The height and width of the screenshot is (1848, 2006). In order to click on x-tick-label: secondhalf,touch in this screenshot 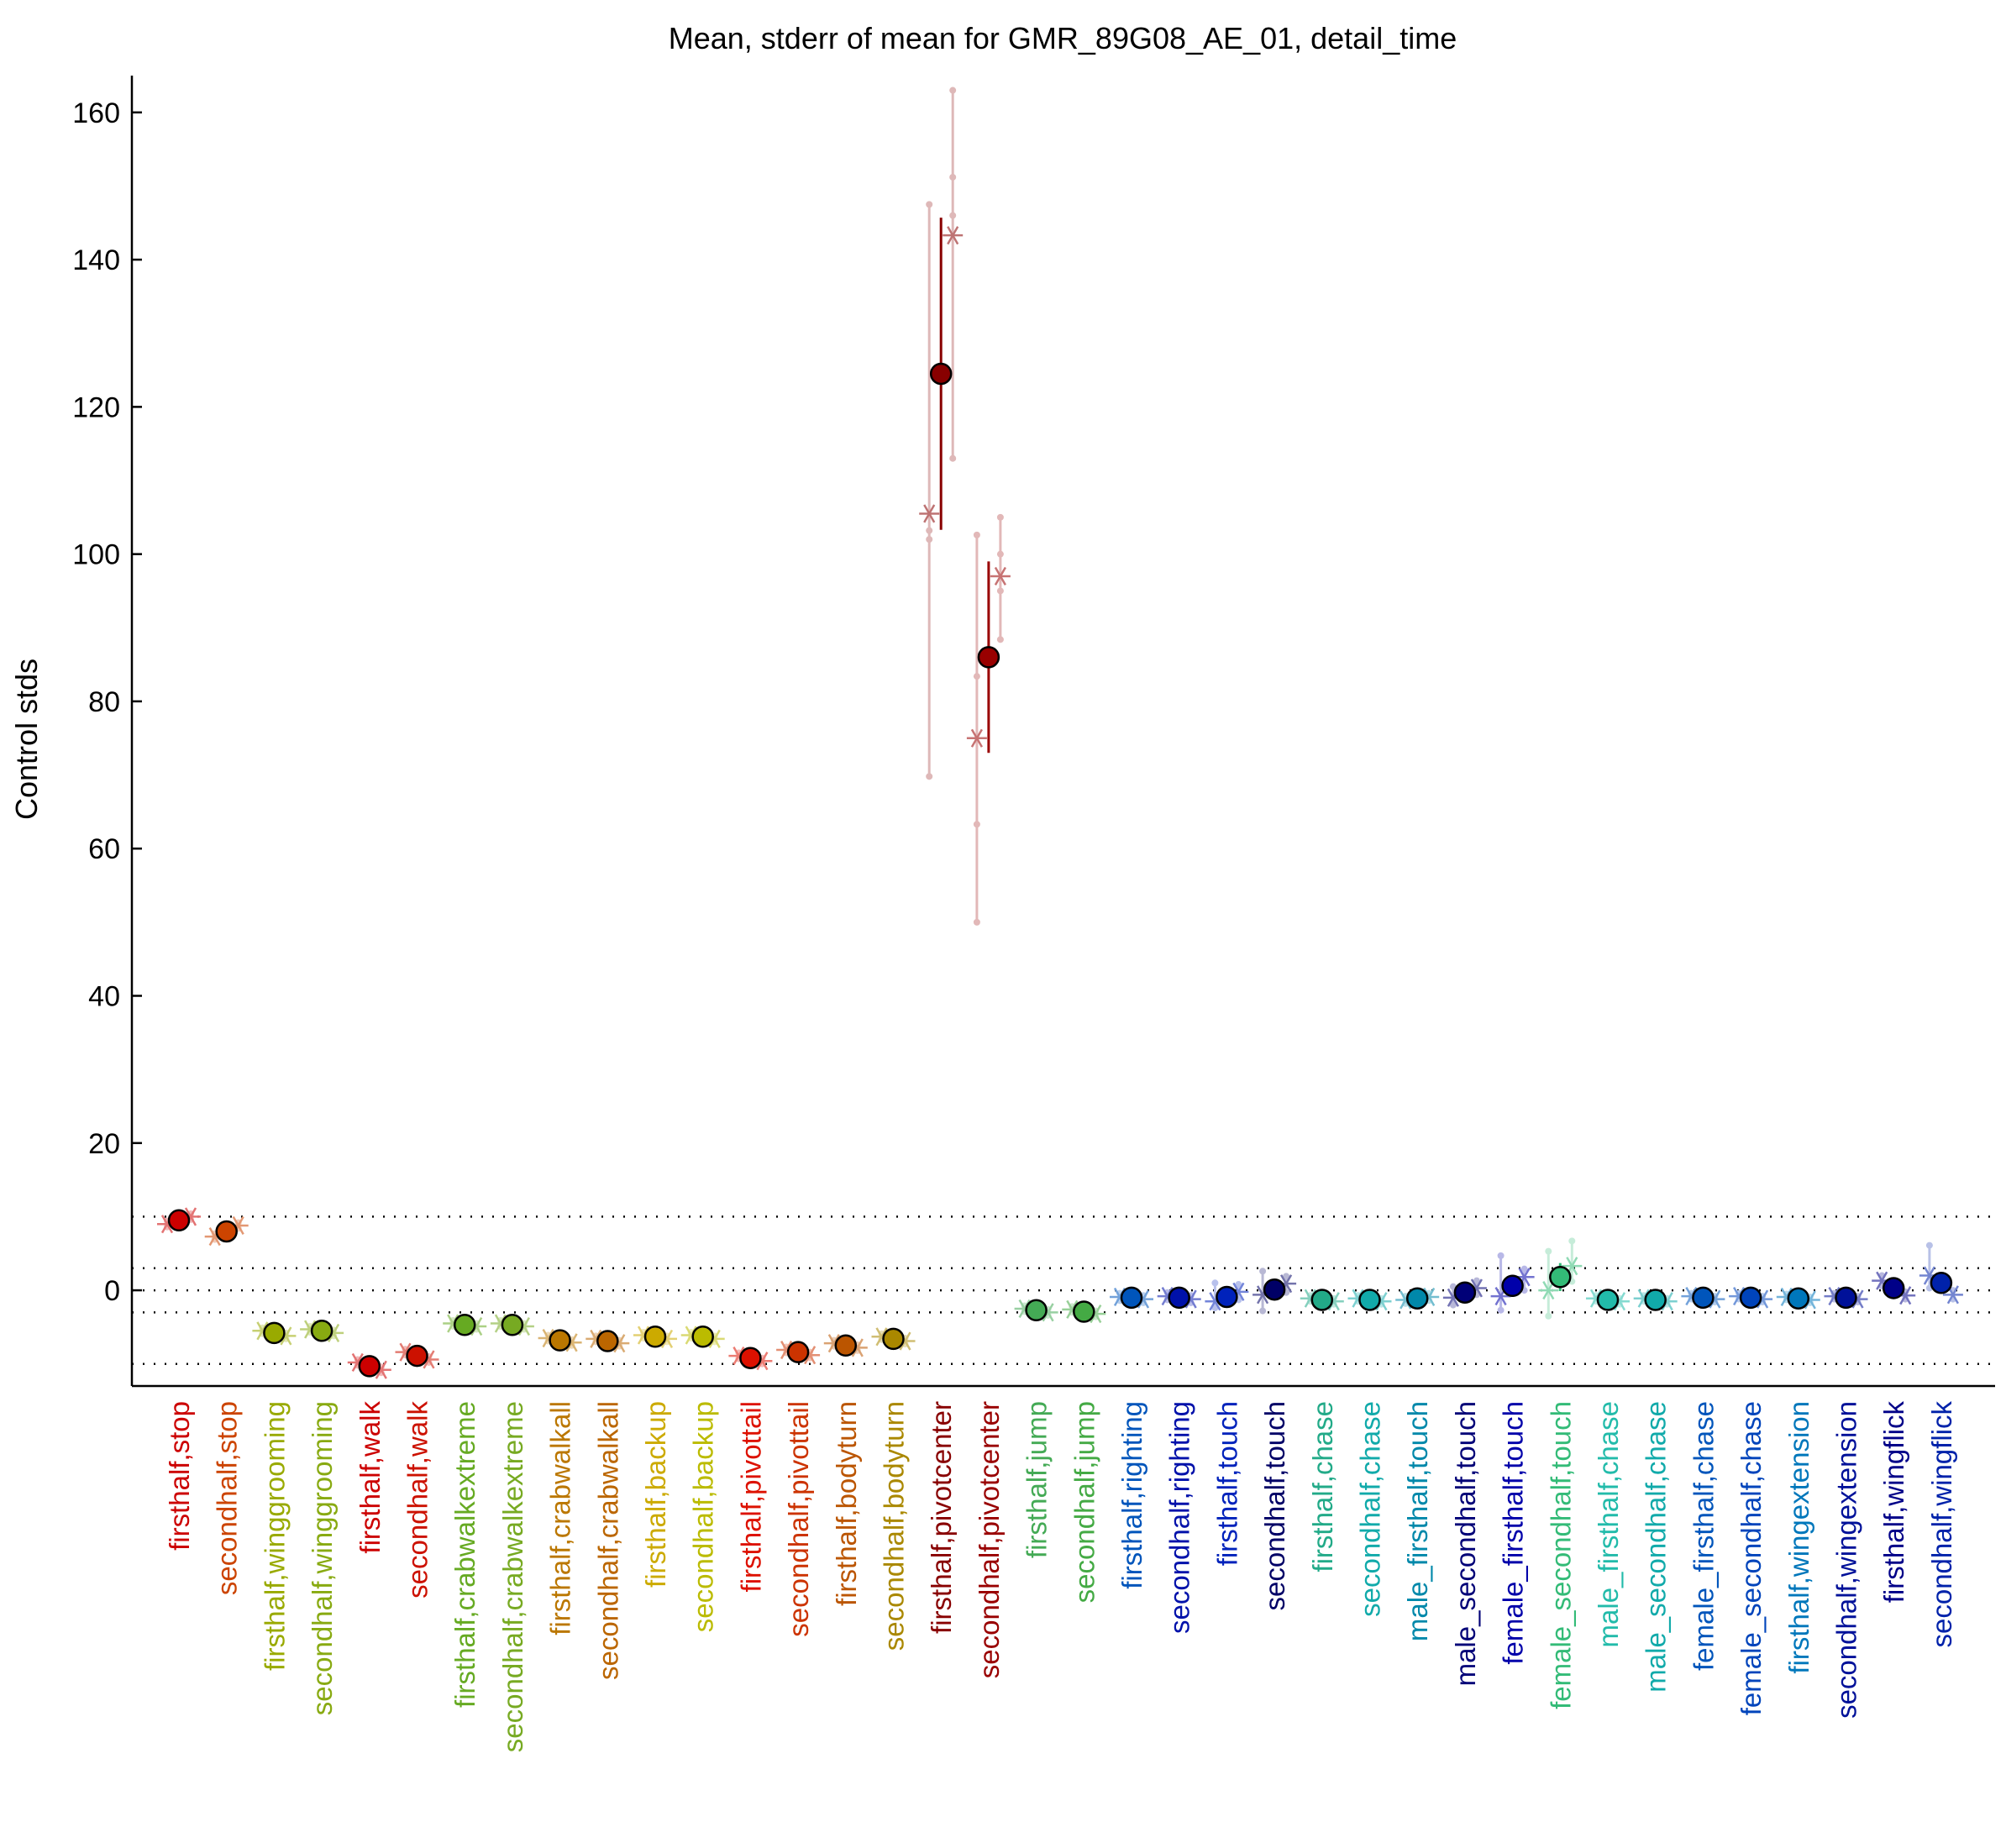, I will do `click(1274, 1506)`.